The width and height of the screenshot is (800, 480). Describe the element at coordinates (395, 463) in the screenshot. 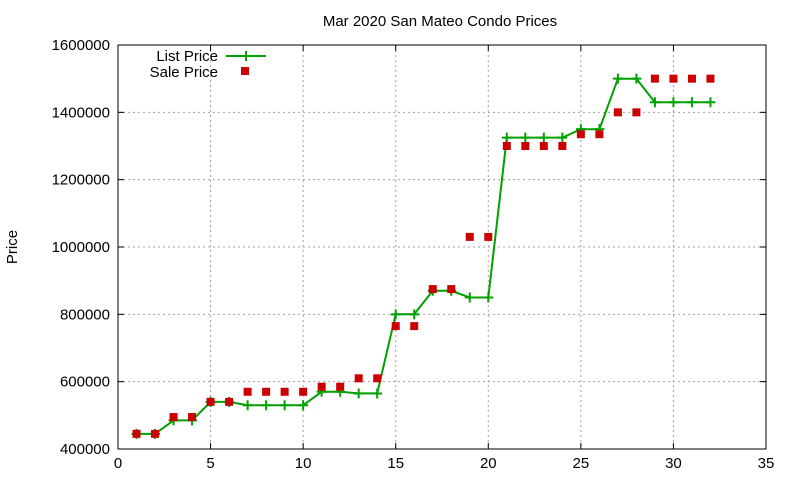

I see `x-tick-label: 15` at that location.